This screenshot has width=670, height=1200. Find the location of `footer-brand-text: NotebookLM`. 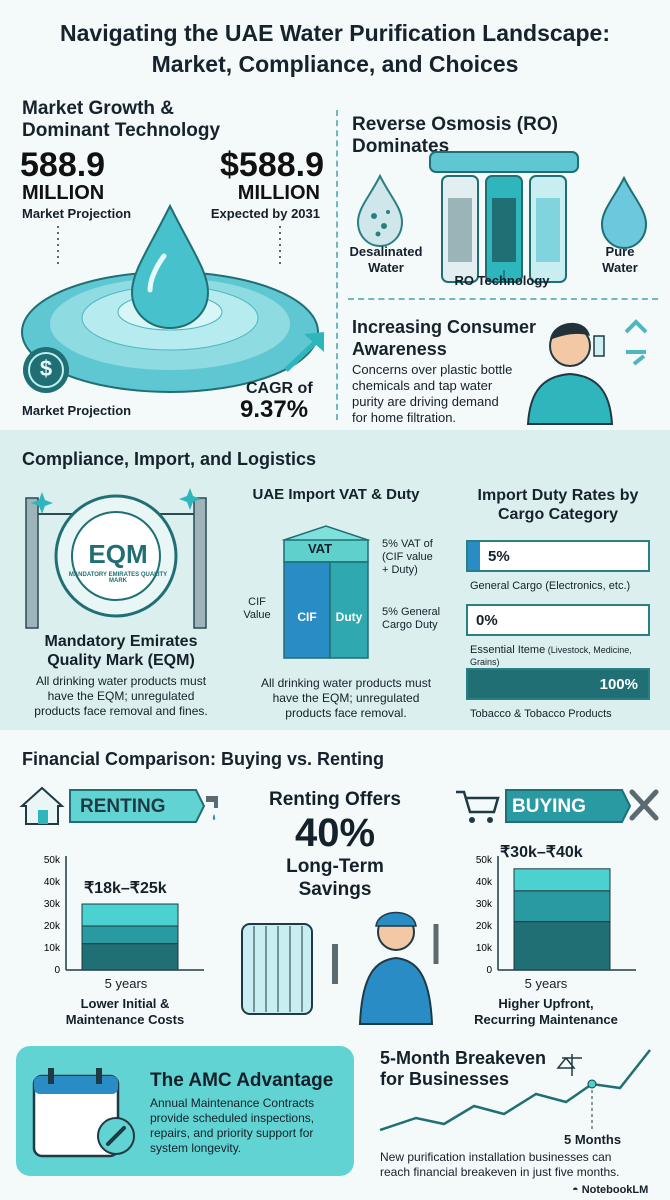

footer-brand-text: NotebookLM is located at coordinates (615, 1190).